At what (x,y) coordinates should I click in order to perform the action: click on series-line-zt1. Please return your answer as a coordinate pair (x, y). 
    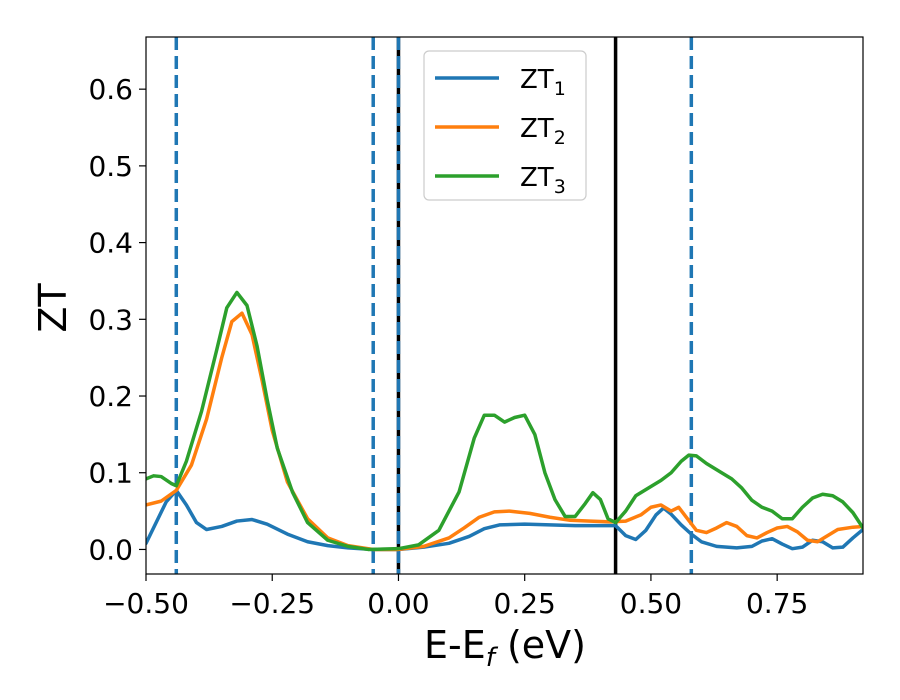
    Looking at the image, I should click on (504, 520).